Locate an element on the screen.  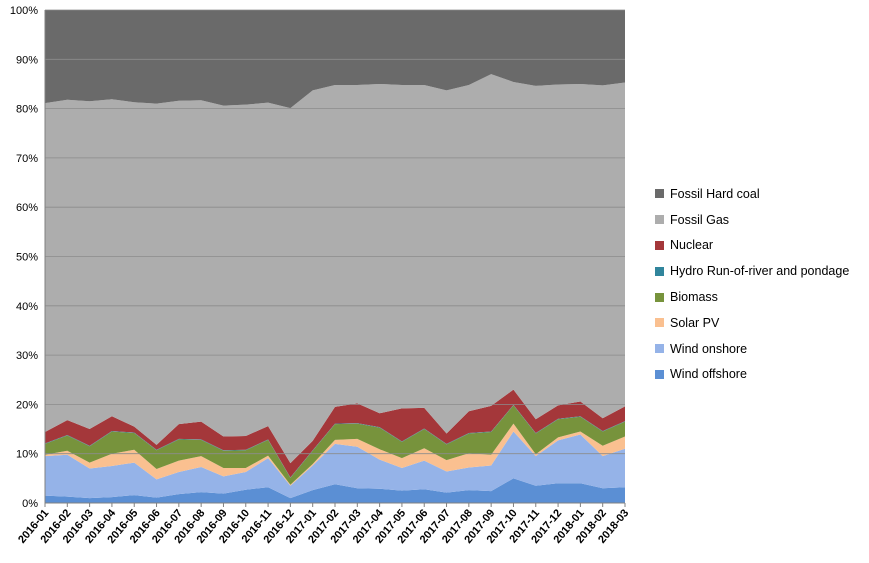
area-nuclear is located at coordinates (335, 433).